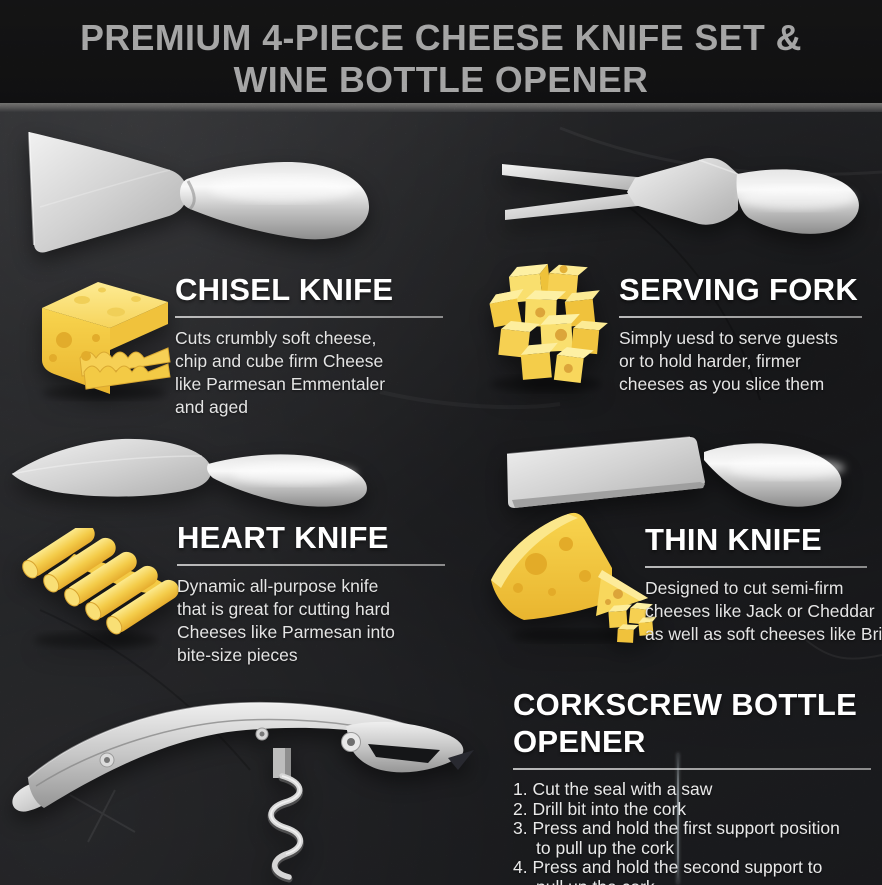  I want to click on cheese-wedge-photo, so click(574, 577).